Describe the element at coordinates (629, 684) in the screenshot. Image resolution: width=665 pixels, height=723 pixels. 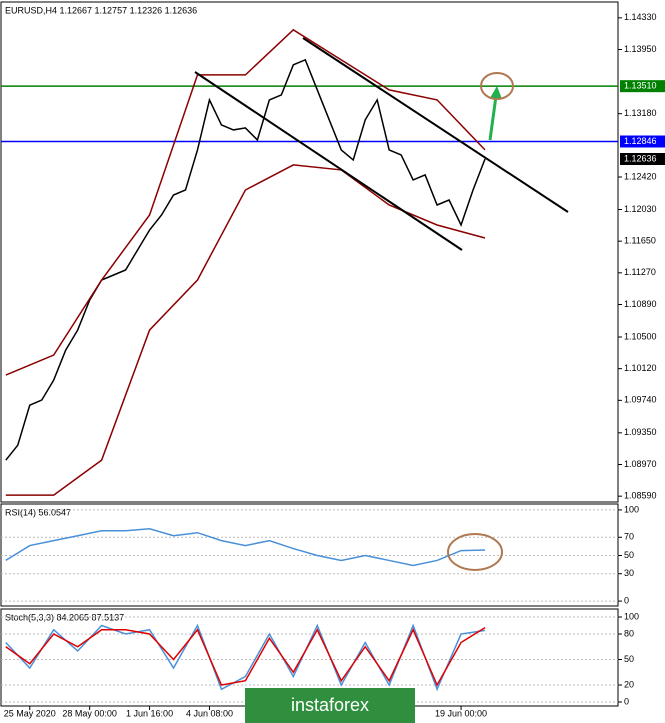
I see `y-tick-label: 20` at that location.